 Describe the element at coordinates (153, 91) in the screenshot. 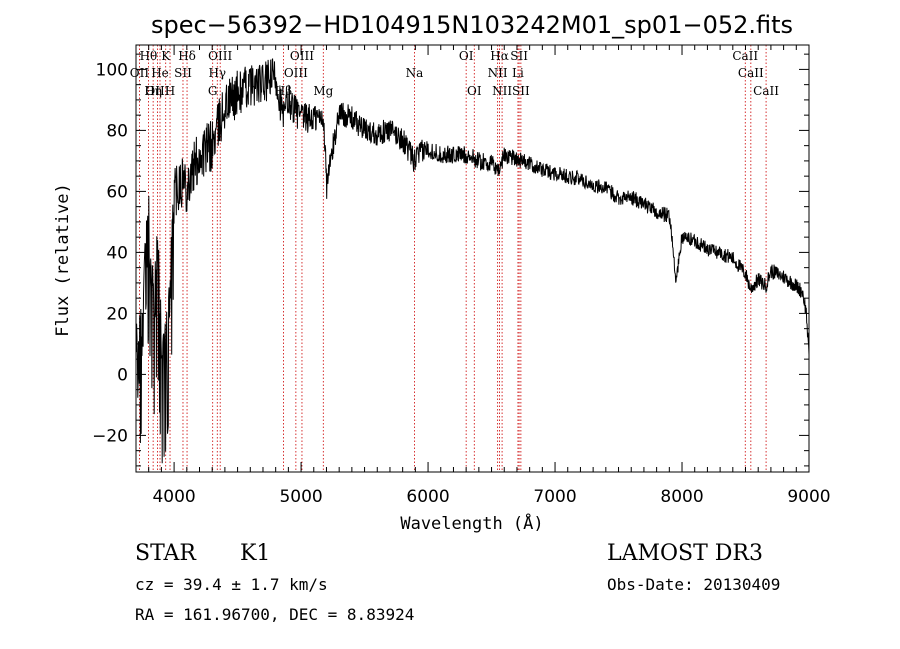

I see `spectral-line-label: Hη` at that location.